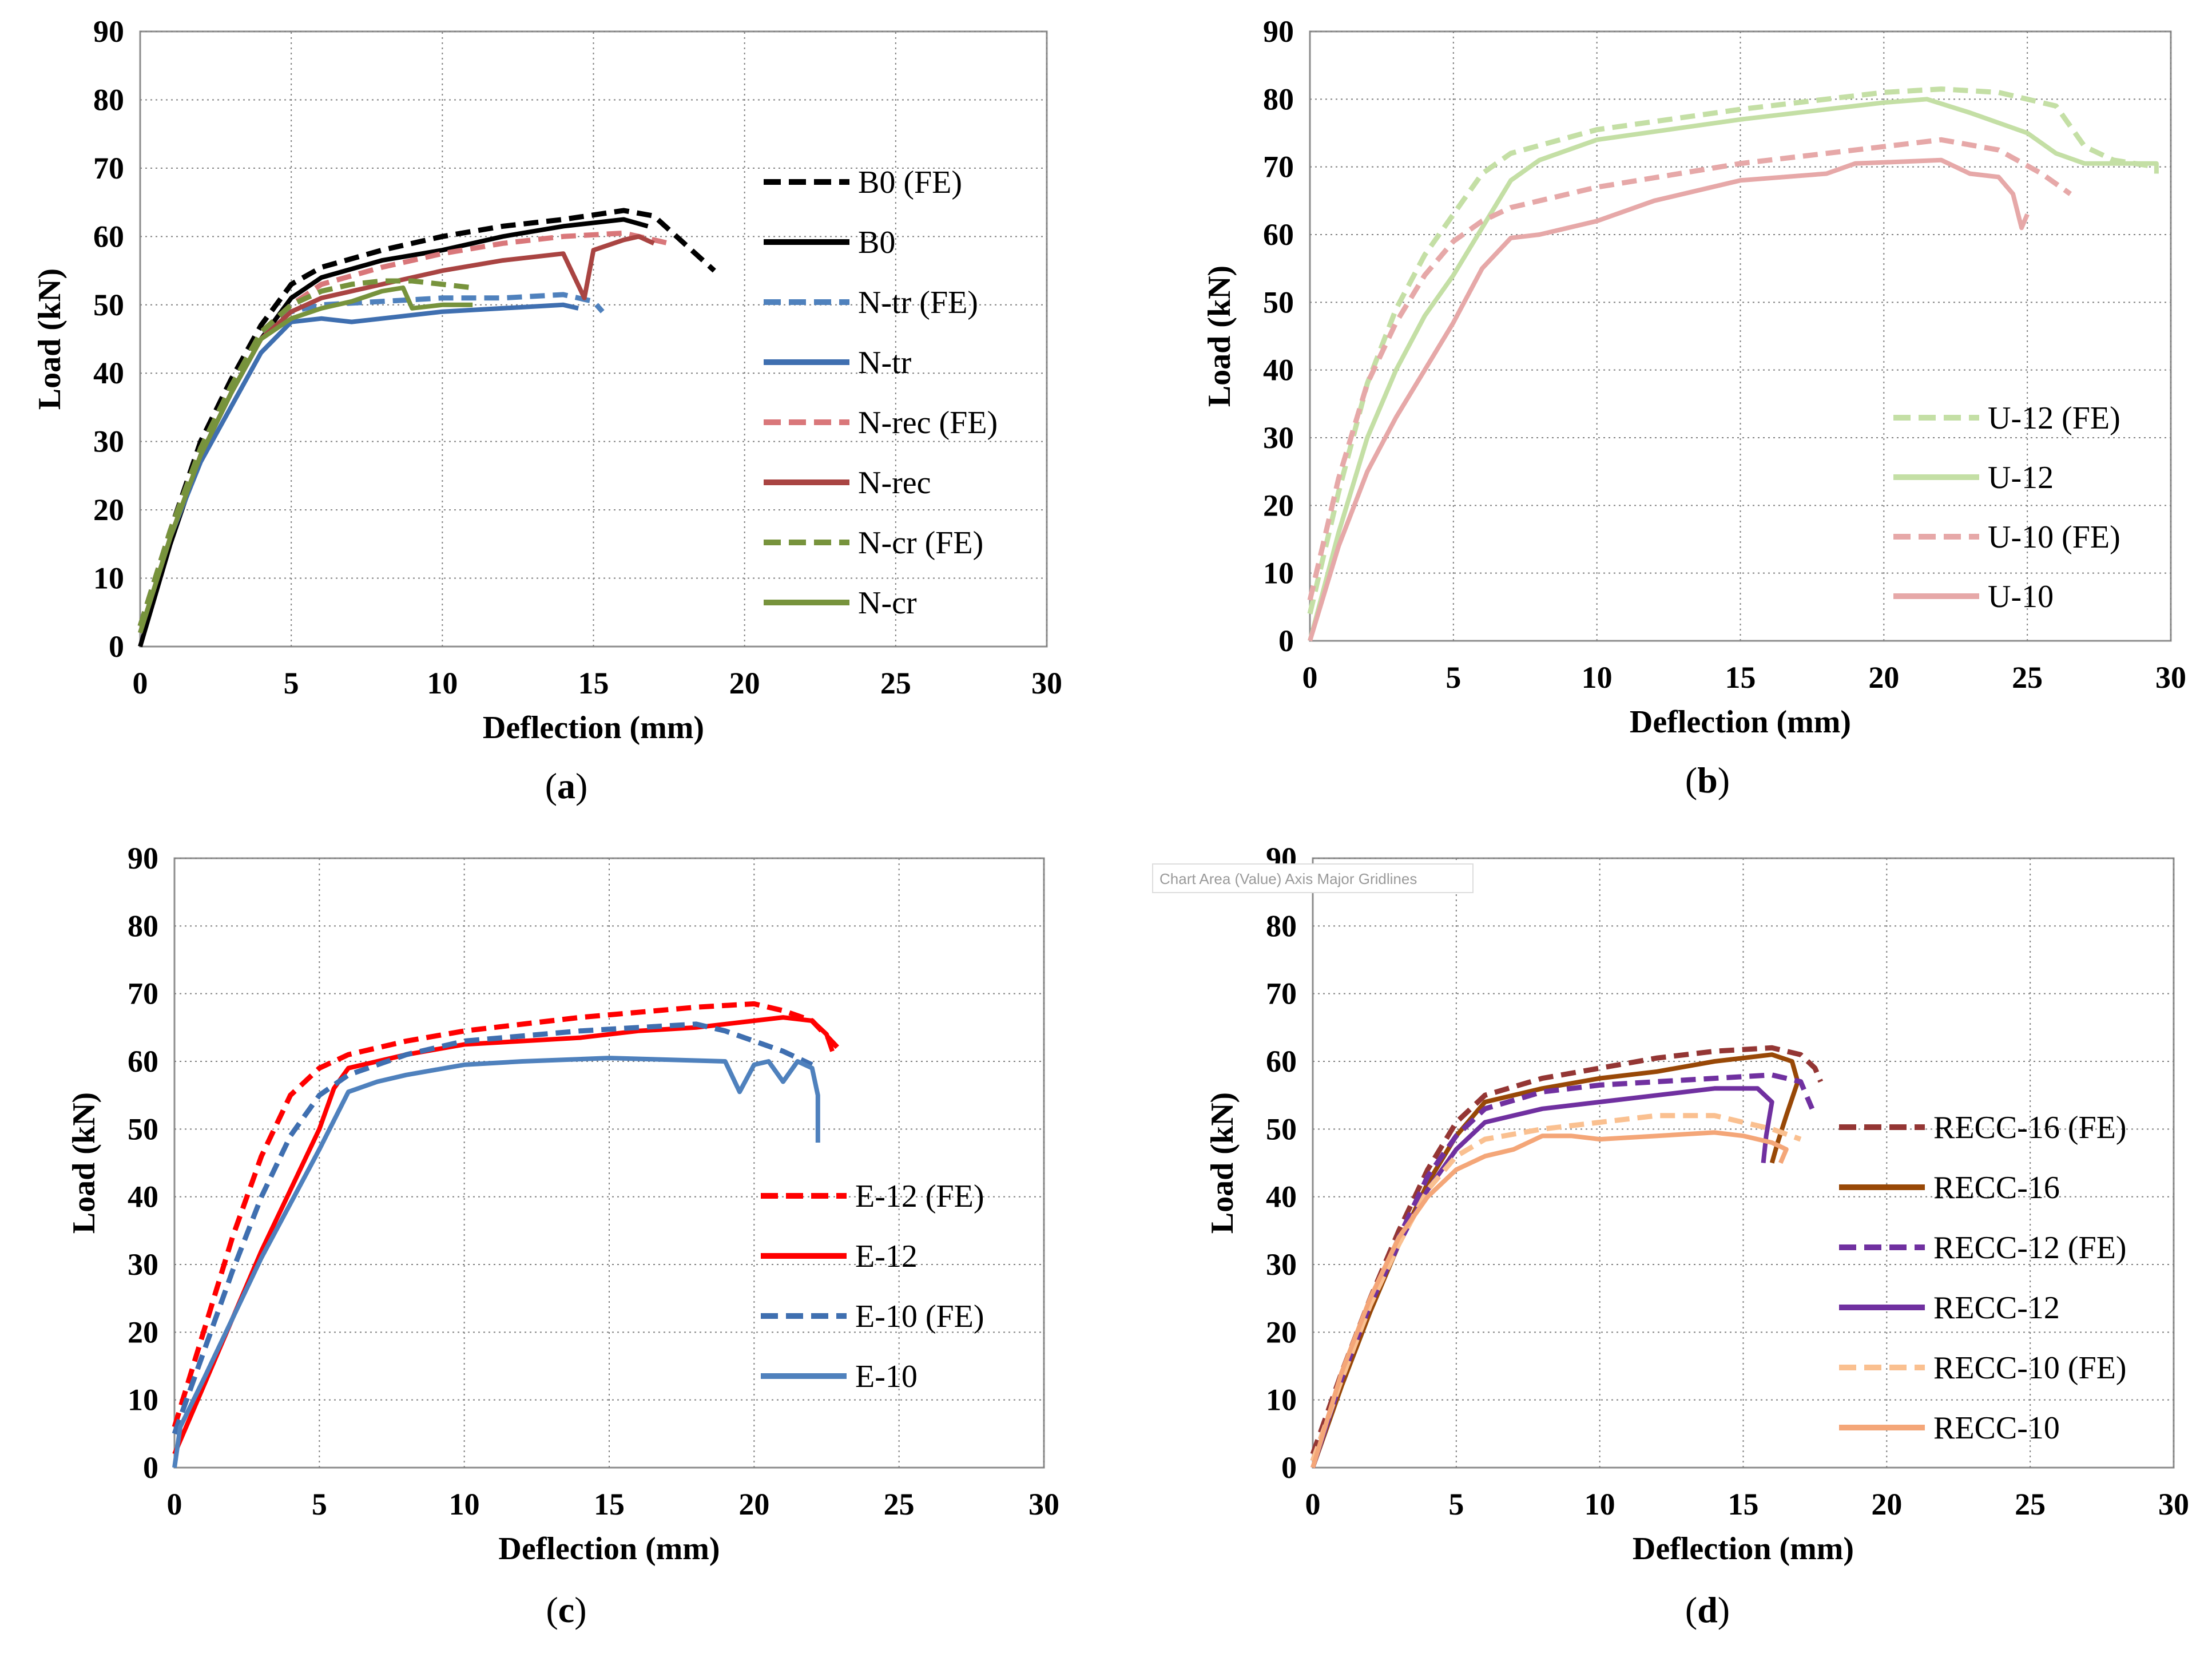  I want to click on legend-label: U-12 (FE), so click(2054, 418).